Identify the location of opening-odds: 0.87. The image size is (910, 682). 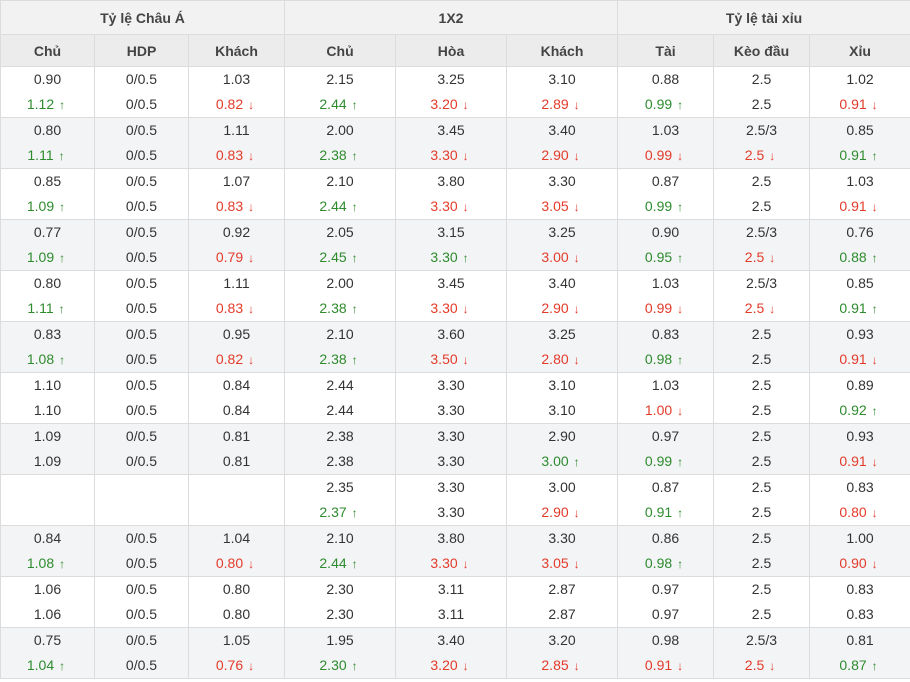
(665, 487).